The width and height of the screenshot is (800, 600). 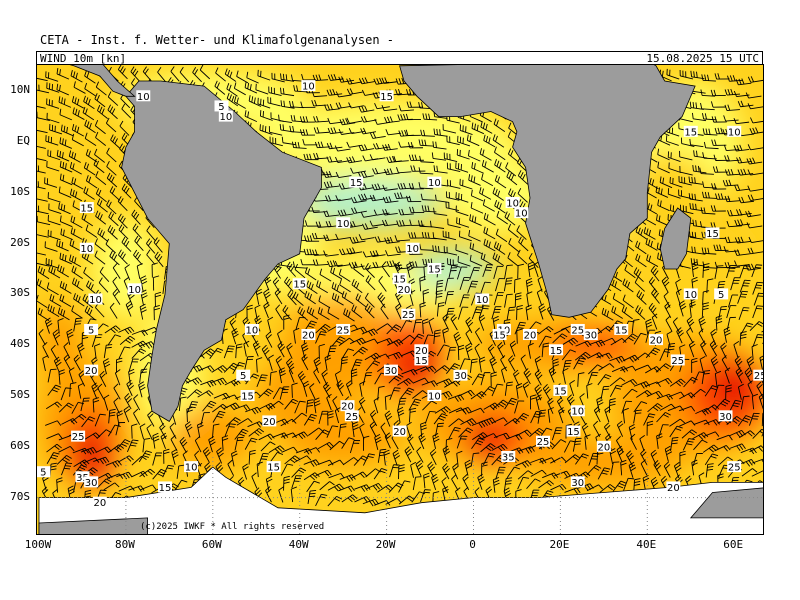 What do you see at coordinates (20, 344) in the screenshot?
I see `lat-tick-label: 40S` at bounding box center [20, 344].